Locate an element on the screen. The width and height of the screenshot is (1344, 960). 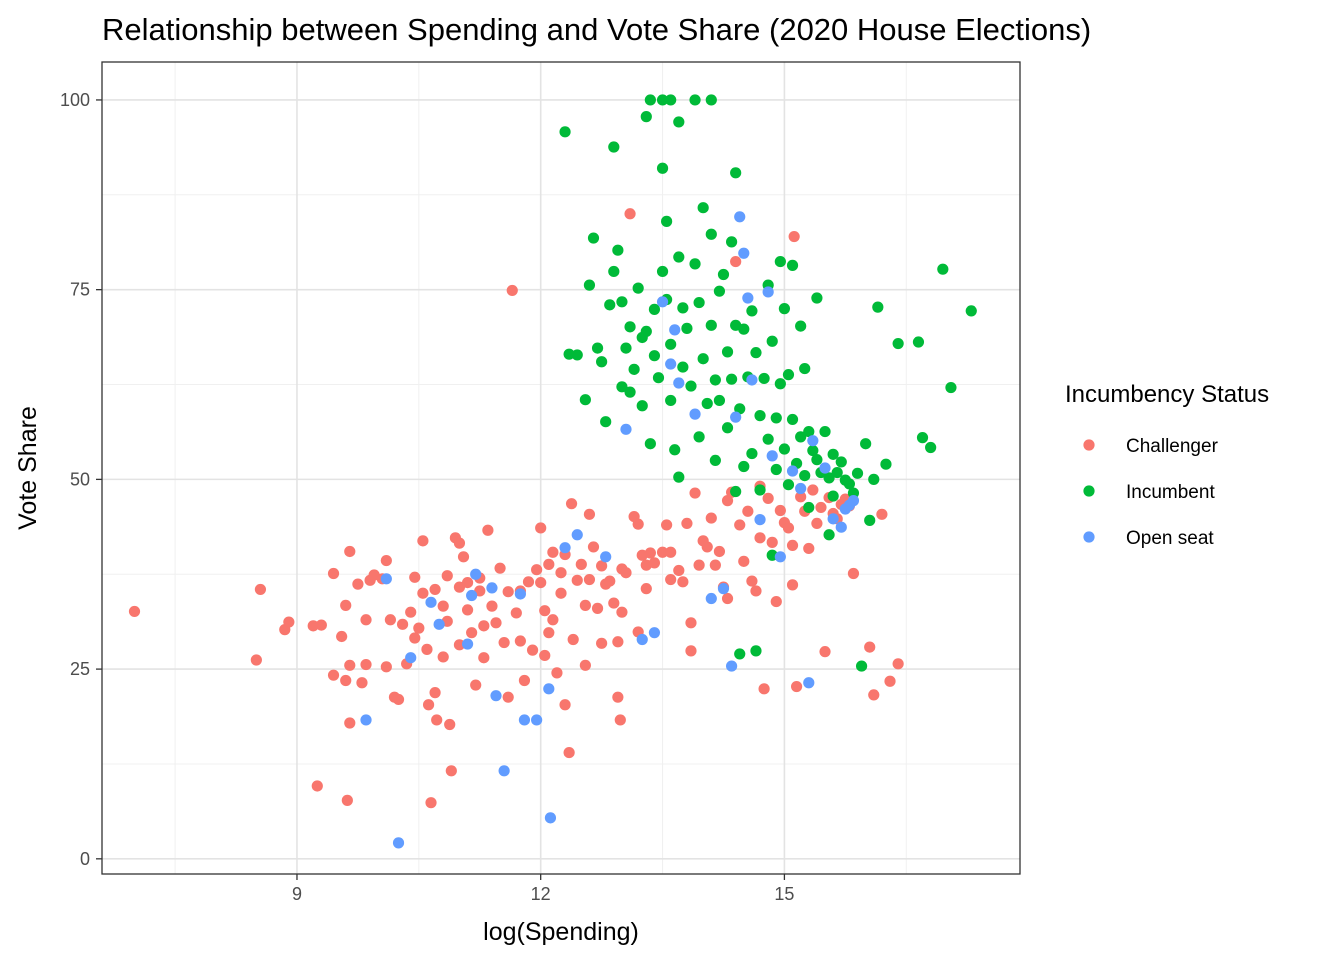
x-axis-title: log(Spending) is located at coordinates (561, 932).